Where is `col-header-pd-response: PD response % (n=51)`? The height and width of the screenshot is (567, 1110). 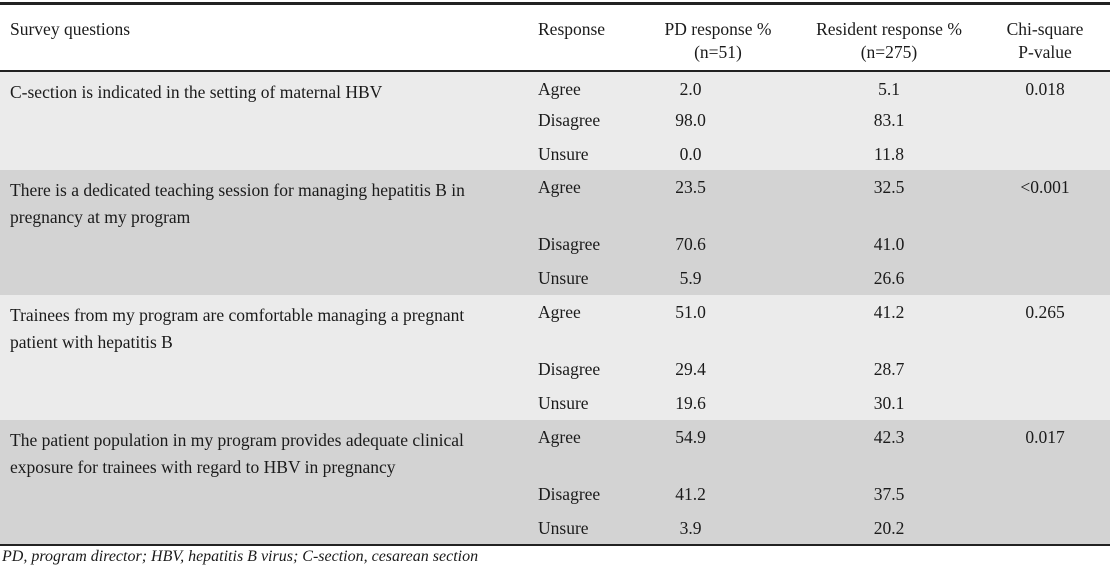 col-header-pd-response: PD response % (n=51) is located at coordinates (718, 37).